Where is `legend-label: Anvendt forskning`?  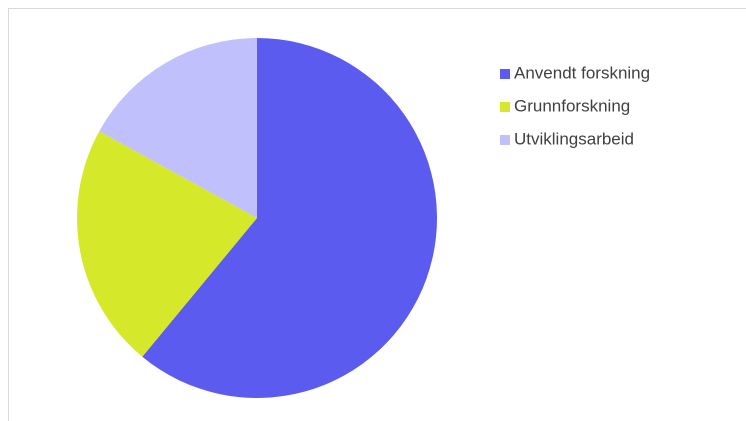
legend-label: Anvendt forskning is located at coordinates (582, 72).